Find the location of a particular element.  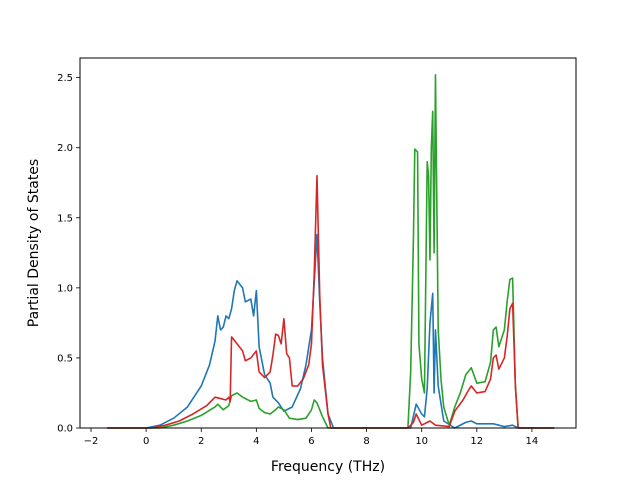

y-tick-label: 0.0 is located at coordinates (65, 429).